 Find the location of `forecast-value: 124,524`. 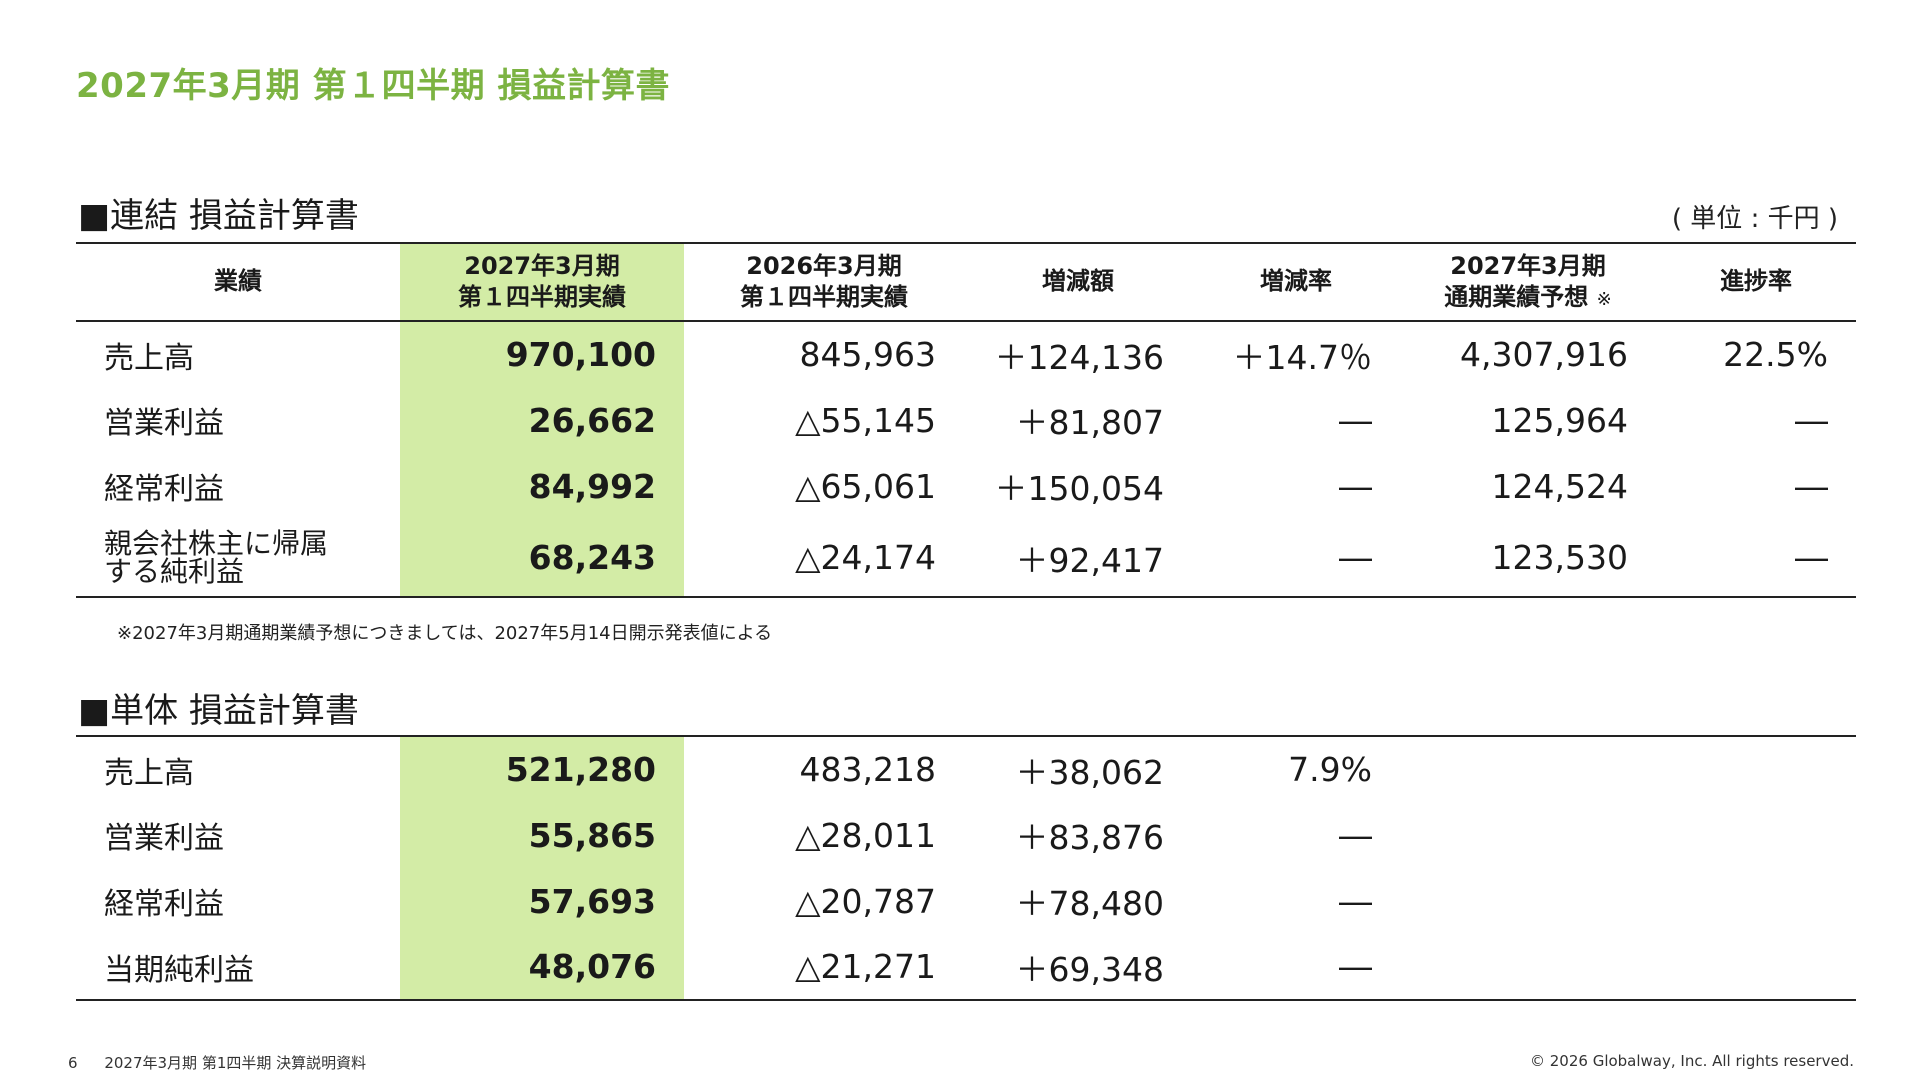

forecast-value: 124,524 is located at coordinates (1559, 486).